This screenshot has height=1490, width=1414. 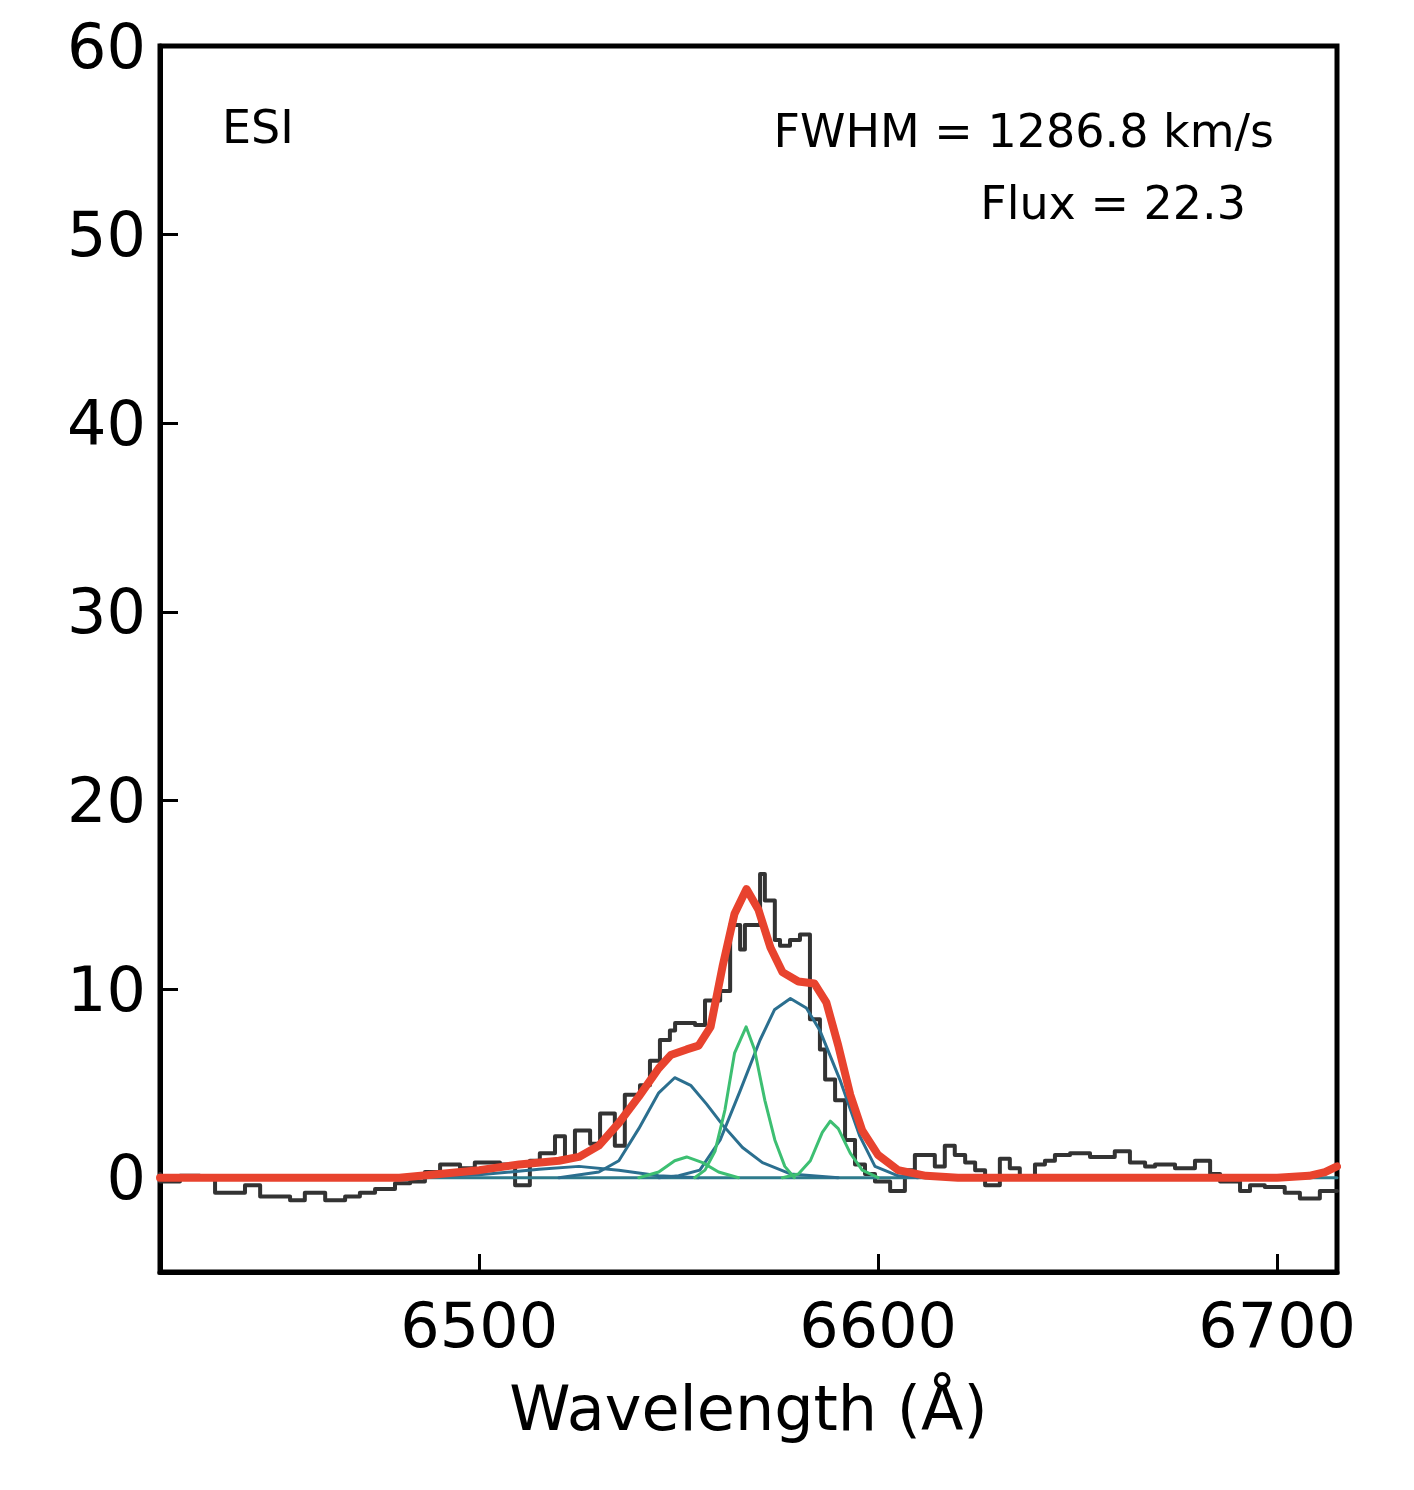 I want to click on y-tick-label: 20, so click(x=106, y=800).